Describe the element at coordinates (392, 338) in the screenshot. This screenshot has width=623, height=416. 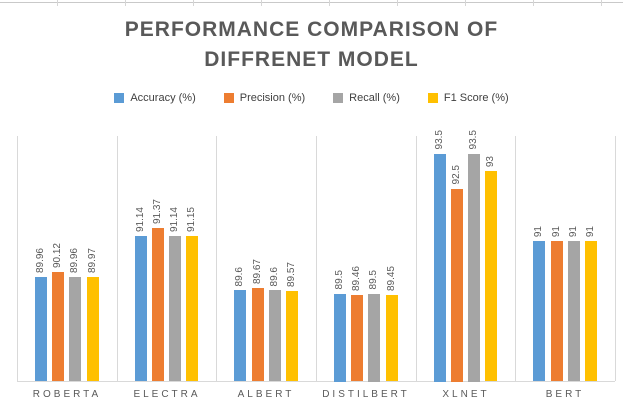
I see `bar-distilbert-f1-score` at that location.